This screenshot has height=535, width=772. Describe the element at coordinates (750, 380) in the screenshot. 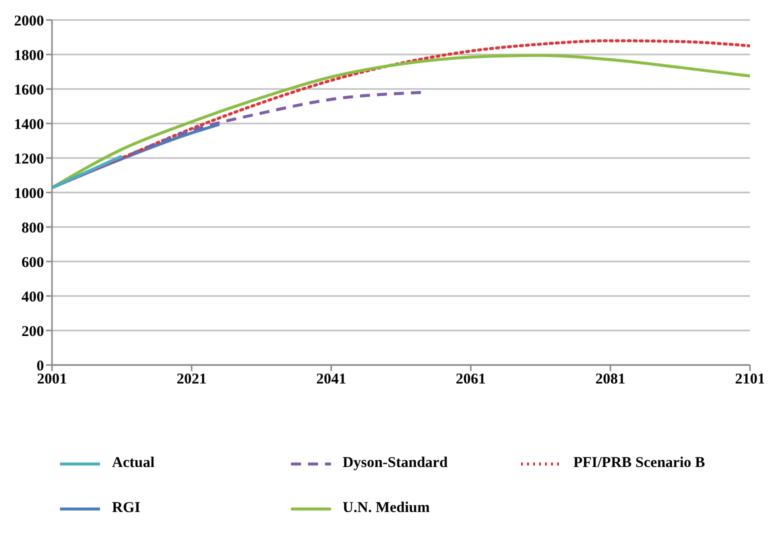

I see `x-tick-label: 2101` at that location.